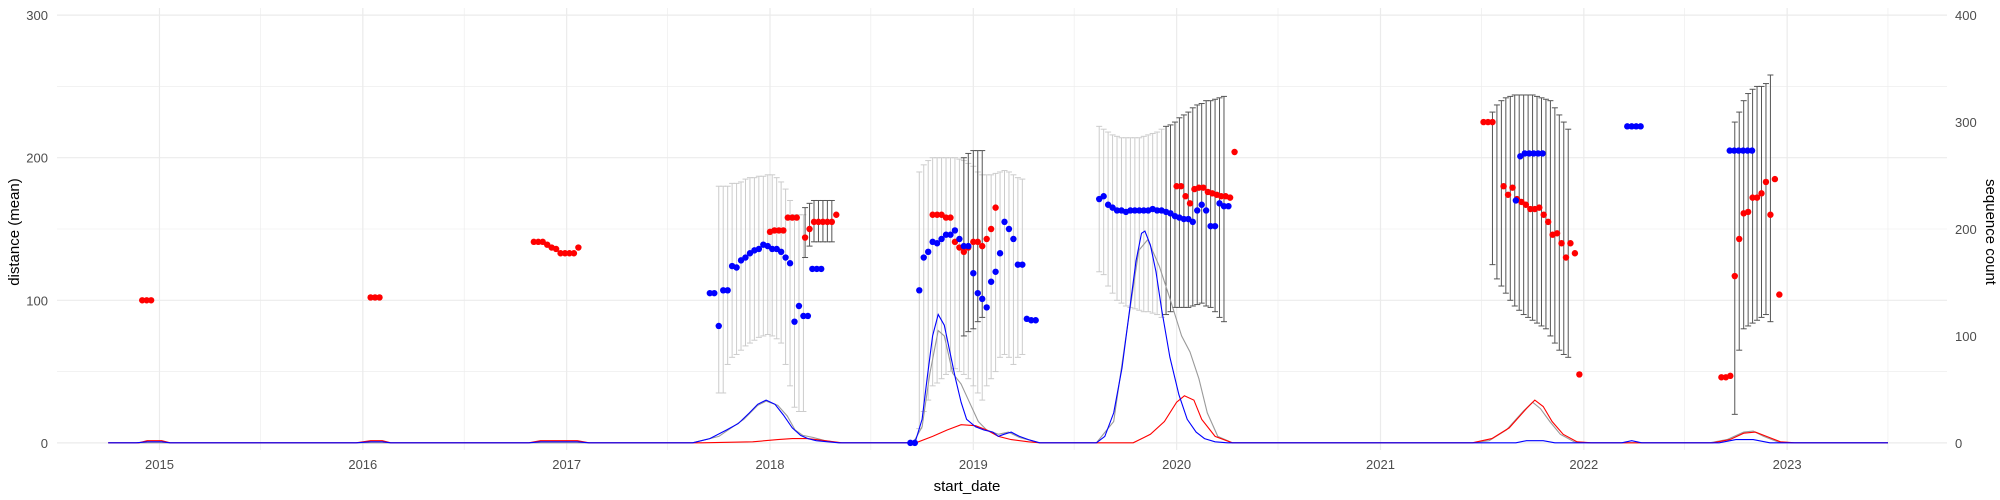 The width and height of the screenshot is (2000, 500). Describe the element at coordinates (37, 229) in the screenshot. I see `left-axis-ticks: 0 100 200 300` at that location.